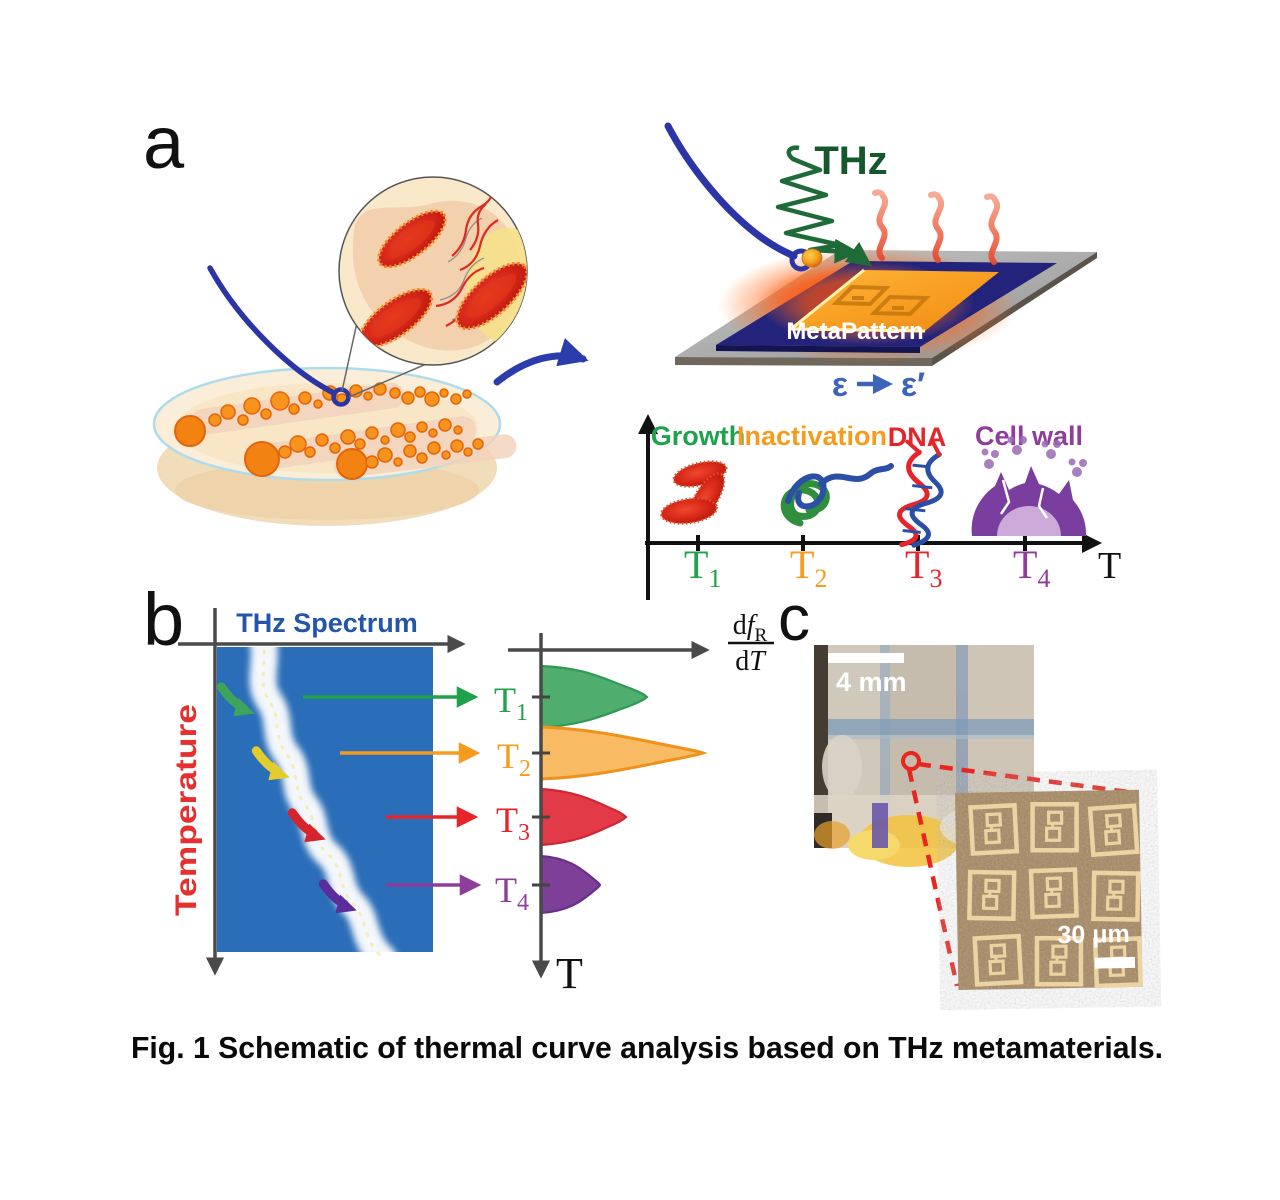 This screenshot has width=1280, height=1200. I want to click on marker-t4: T4, so click(512, 893).